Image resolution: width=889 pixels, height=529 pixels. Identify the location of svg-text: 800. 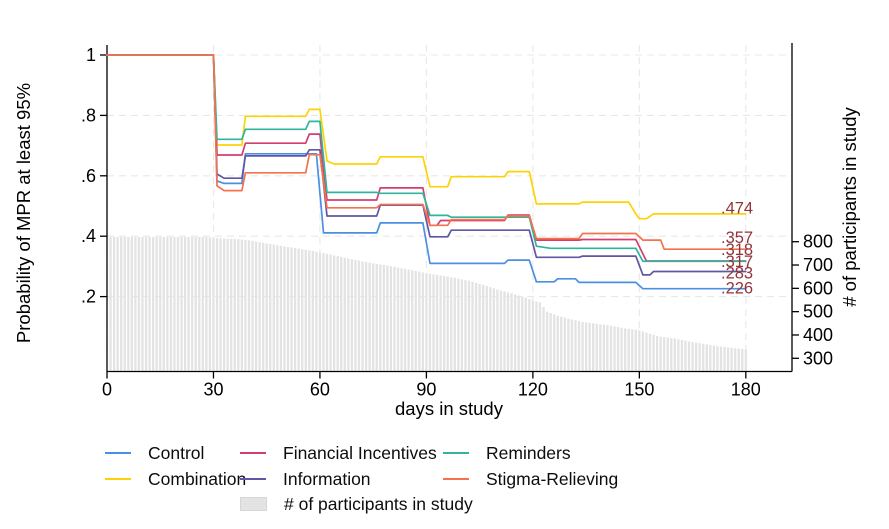
(818, 242).